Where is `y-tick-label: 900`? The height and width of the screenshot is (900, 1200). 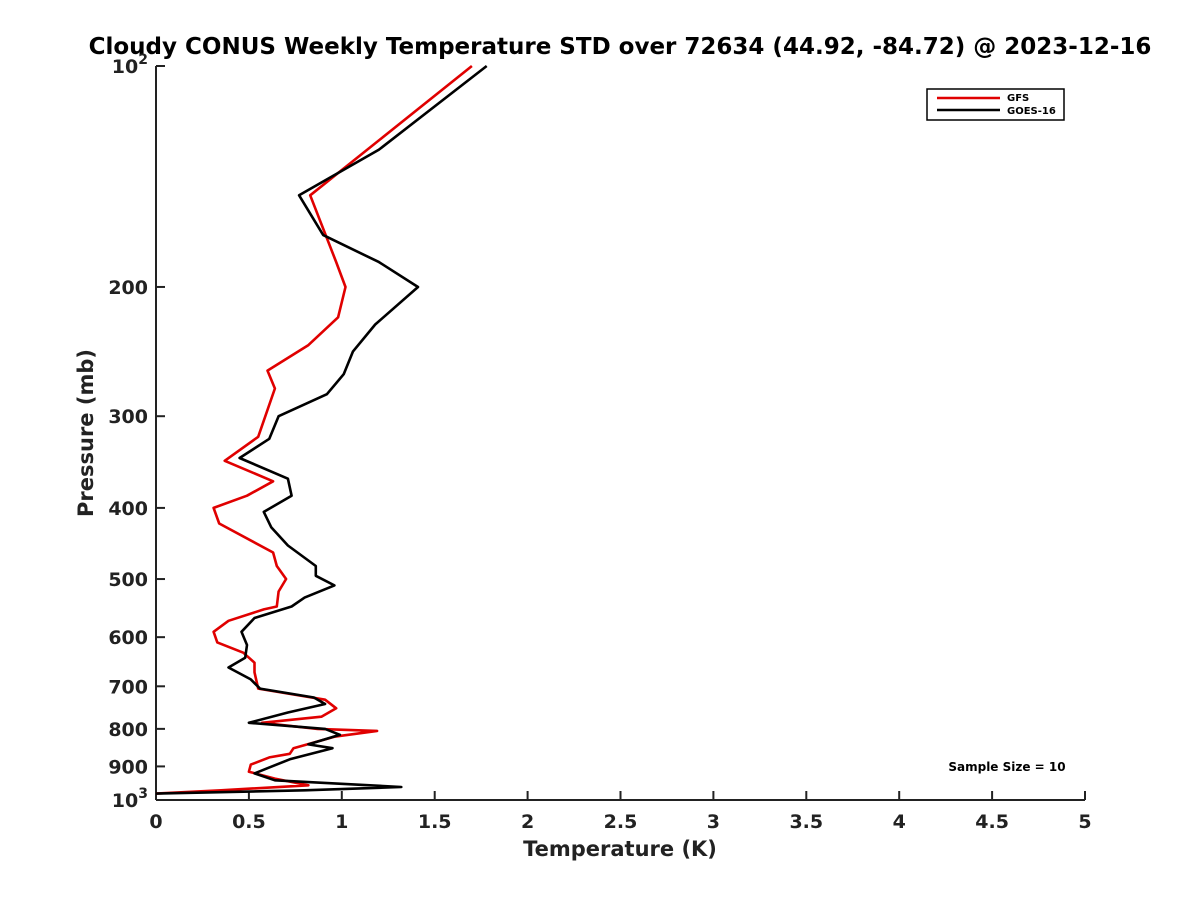 y-tick-label: 900 is located at coordinates (128, 767).